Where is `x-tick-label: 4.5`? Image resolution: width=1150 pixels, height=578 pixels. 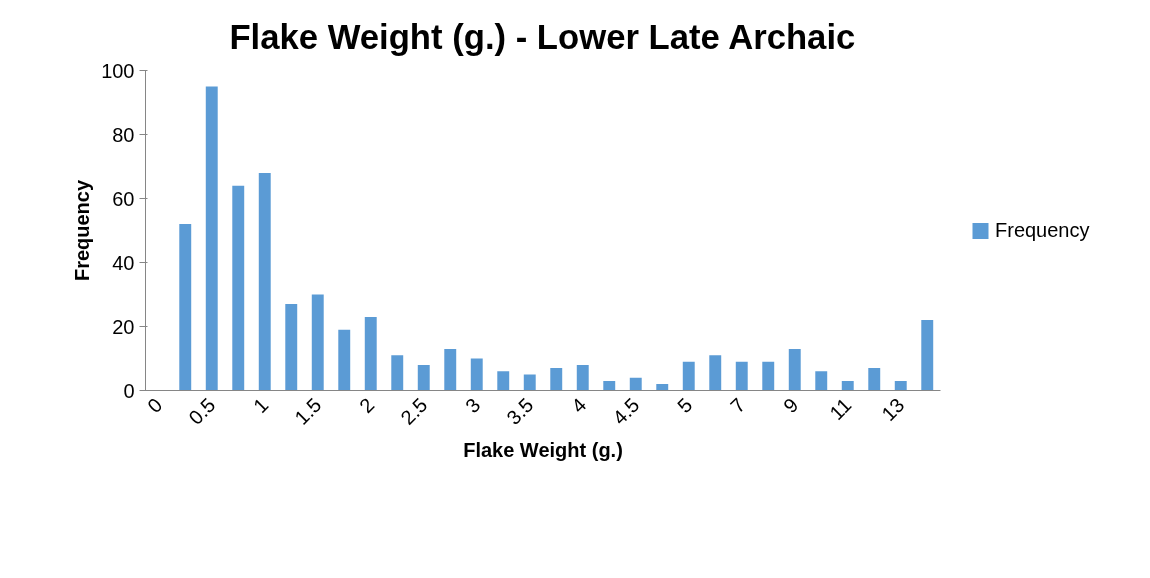 x-tick-label: 4.5 is located at coordinates (626, 411).